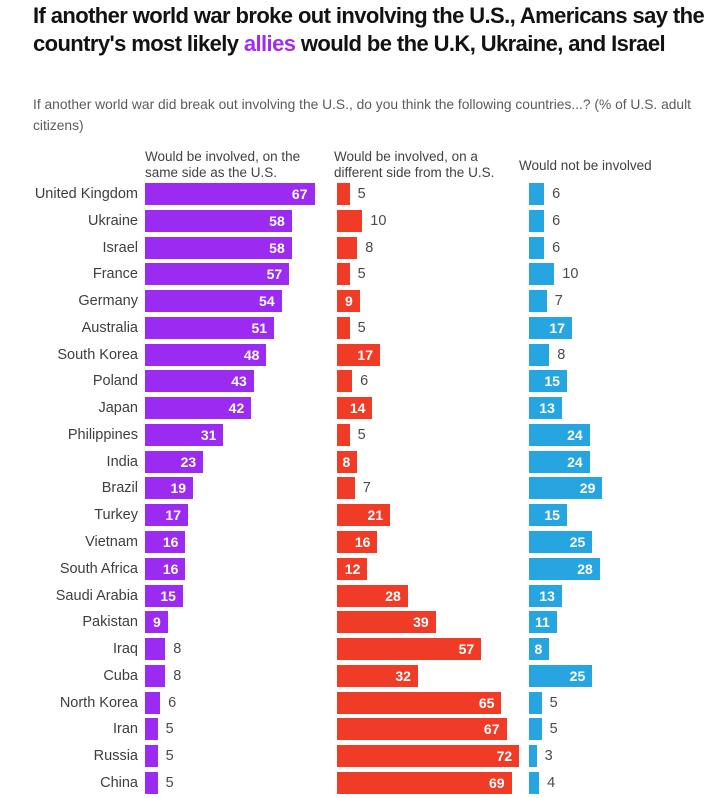 Image resolution: width=710 pixels, height=798 pixels. What do you see at coordinates (355, 247) in the screenshot?
I see `chart-row-israel: Israel 58 8 6` at bounding box center [355, 247].